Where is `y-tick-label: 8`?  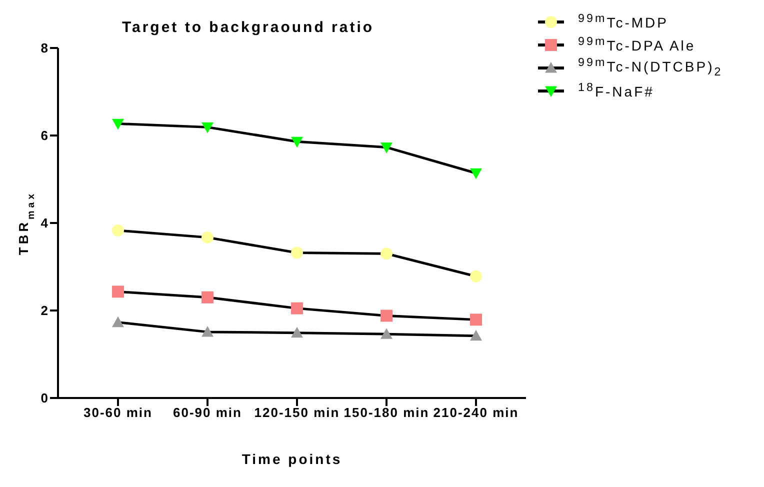
y-tick-label: 8 is located at coordinates (44, 48).